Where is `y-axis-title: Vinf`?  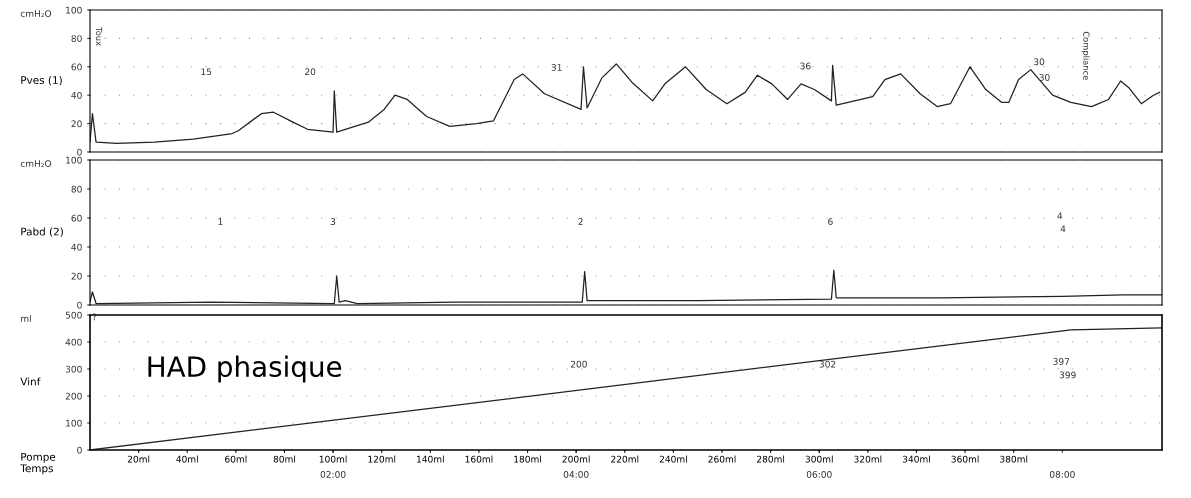 y-axis-title: Vinf is located at coordinates (30, 381).